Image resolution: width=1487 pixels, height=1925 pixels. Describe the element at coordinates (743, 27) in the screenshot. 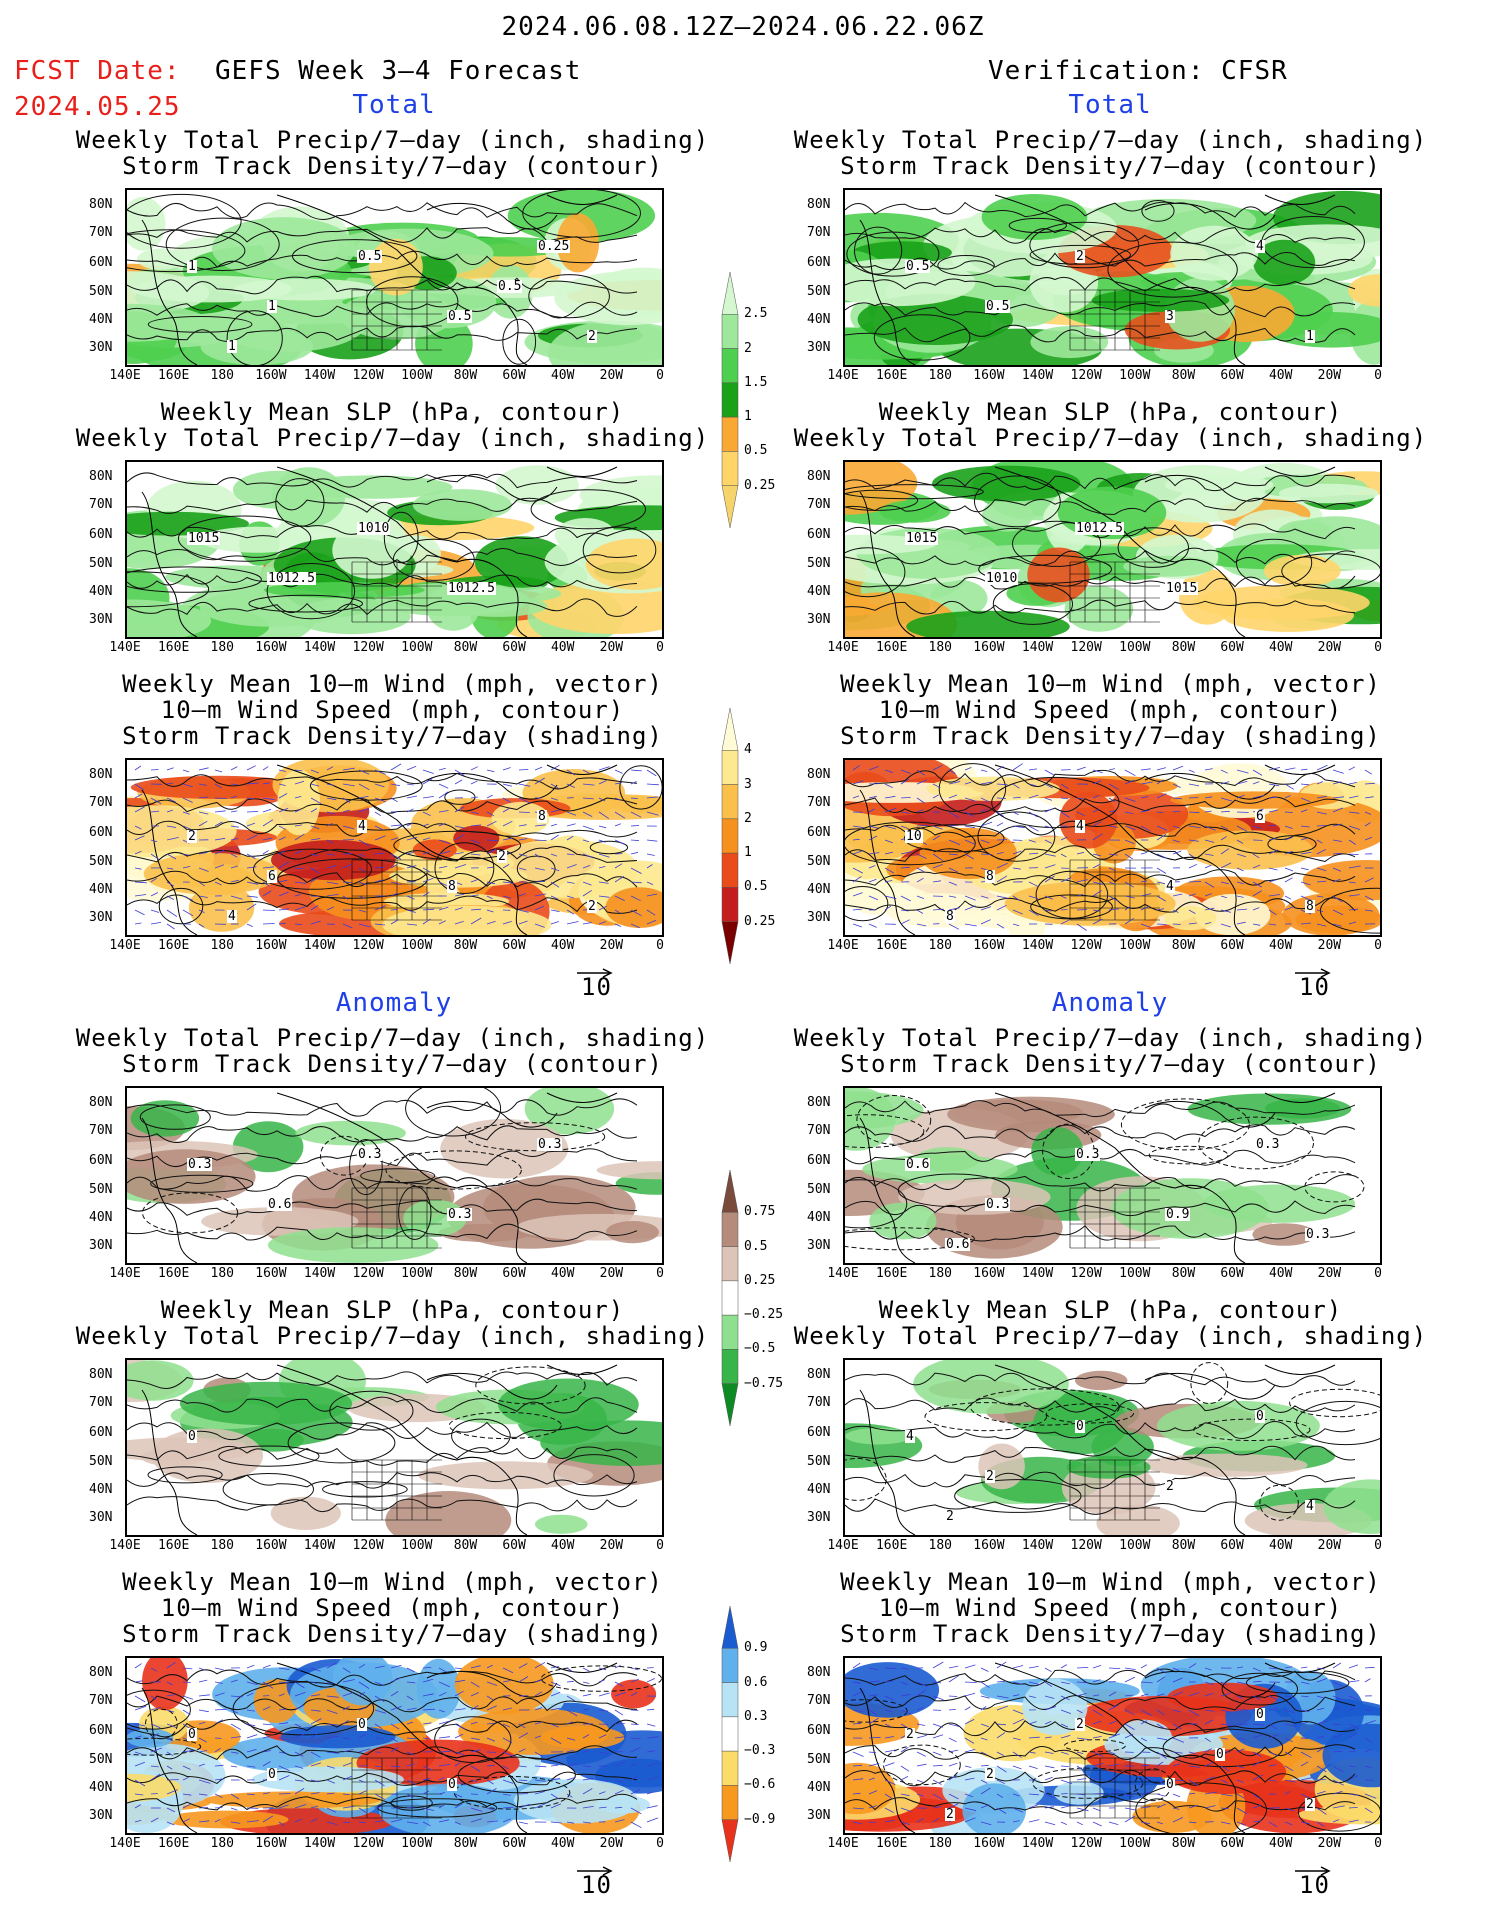

I see `date-range-title: 2024.06.08.12Z–2024.06.22.06Z` at that location.